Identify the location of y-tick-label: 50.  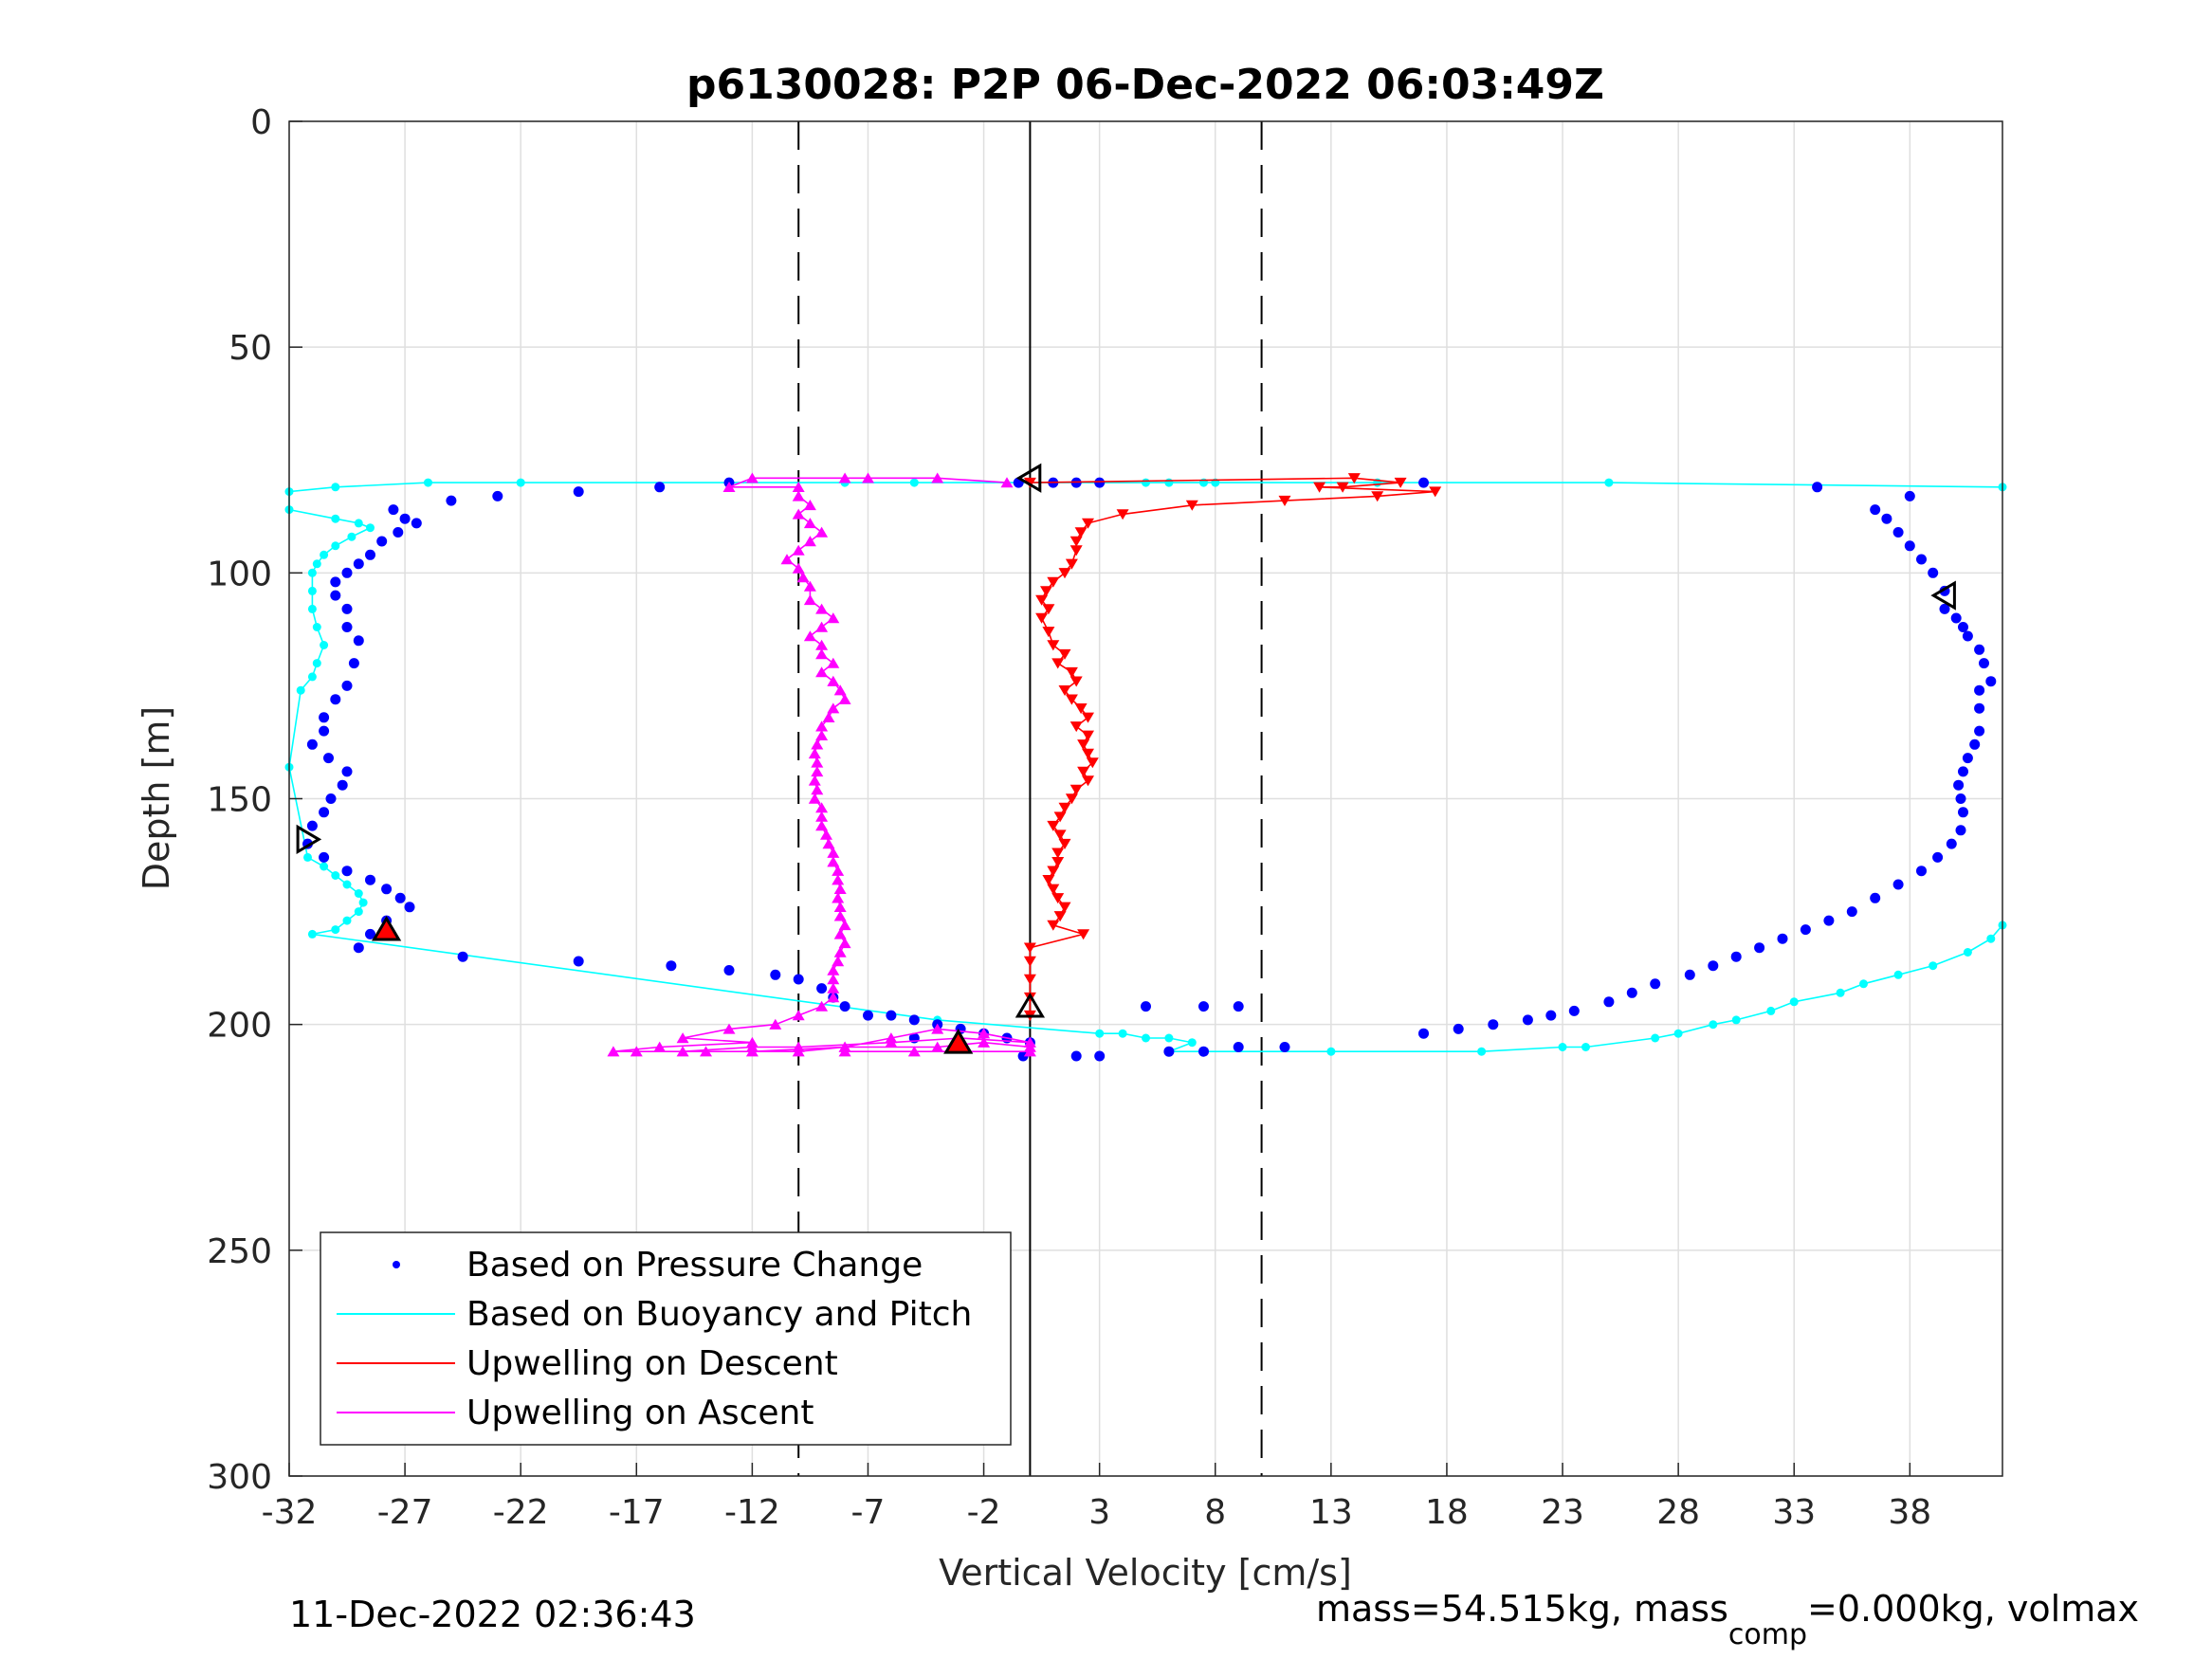
(250, 348).